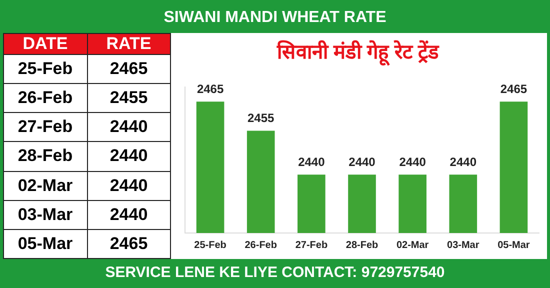 The image size is (550, 288). What do you see at coordinates (514, 245) in the screenshot?
I see `x-tick-label: 05-Mar` at bounding box center [514, 245].